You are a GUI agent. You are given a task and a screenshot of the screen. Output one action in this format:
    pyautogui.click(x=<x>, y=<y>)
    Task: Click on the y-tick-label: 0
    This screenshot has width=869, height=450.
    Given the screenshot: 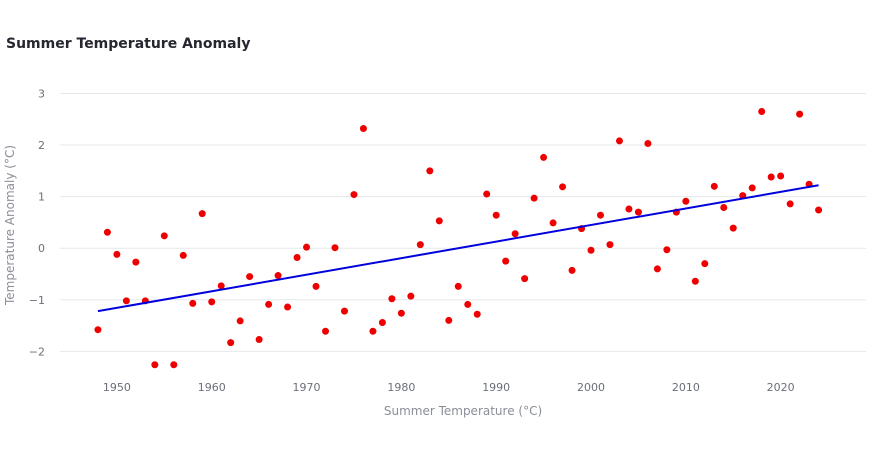 What is the action you would take?
    pyautogui.click(x=41, y=248)
    